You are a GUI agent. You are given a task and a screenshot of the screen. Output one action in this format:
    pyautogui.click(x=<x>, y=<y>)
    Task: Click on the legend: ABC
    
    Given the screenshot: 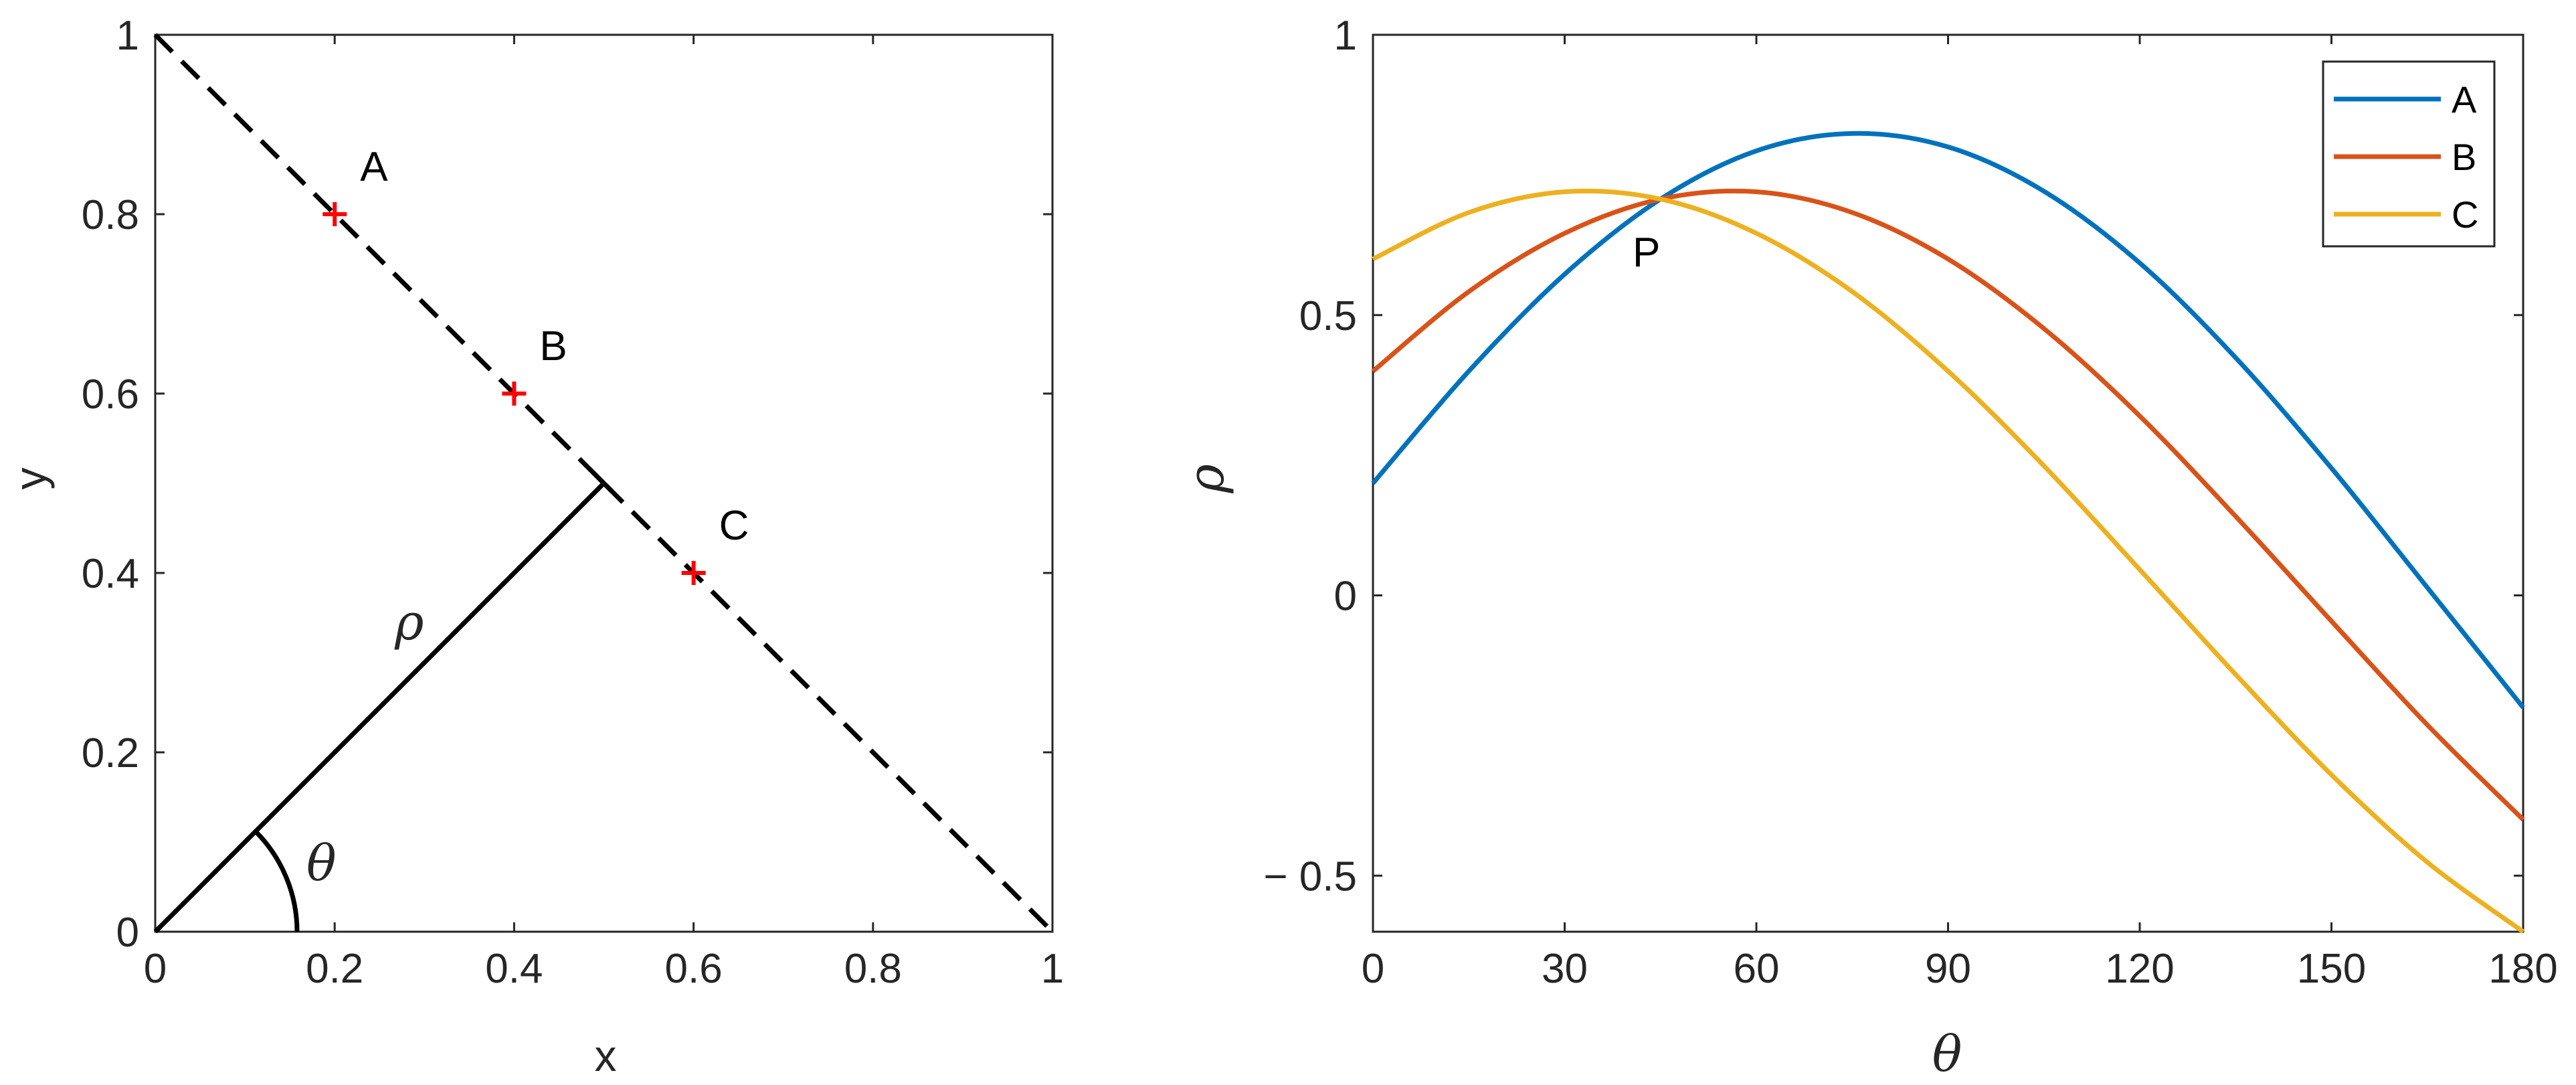 What is the action you would take?
    pyautogui.click(x=2409, y=154)
    